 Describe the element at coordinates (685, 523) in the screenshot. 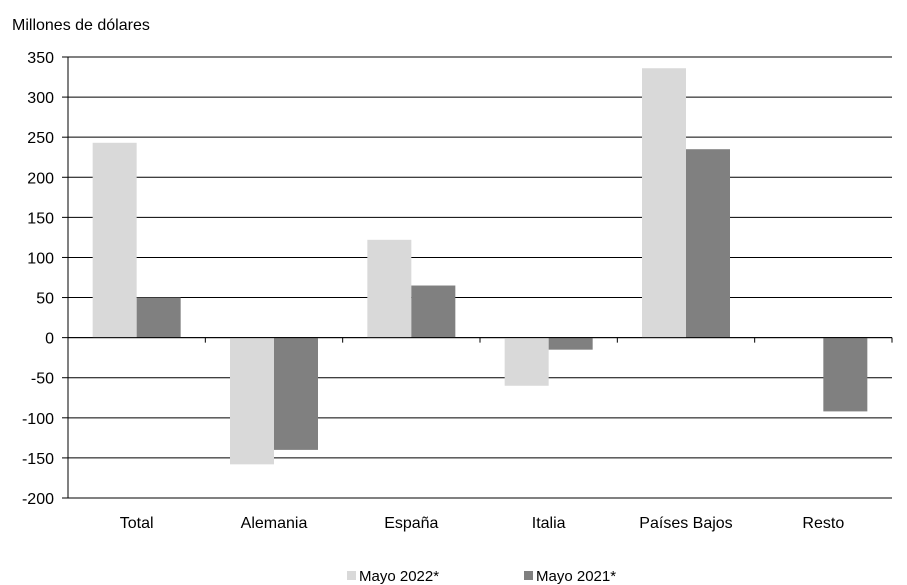

I see `x-tick-label: Países Bajos` at that location.